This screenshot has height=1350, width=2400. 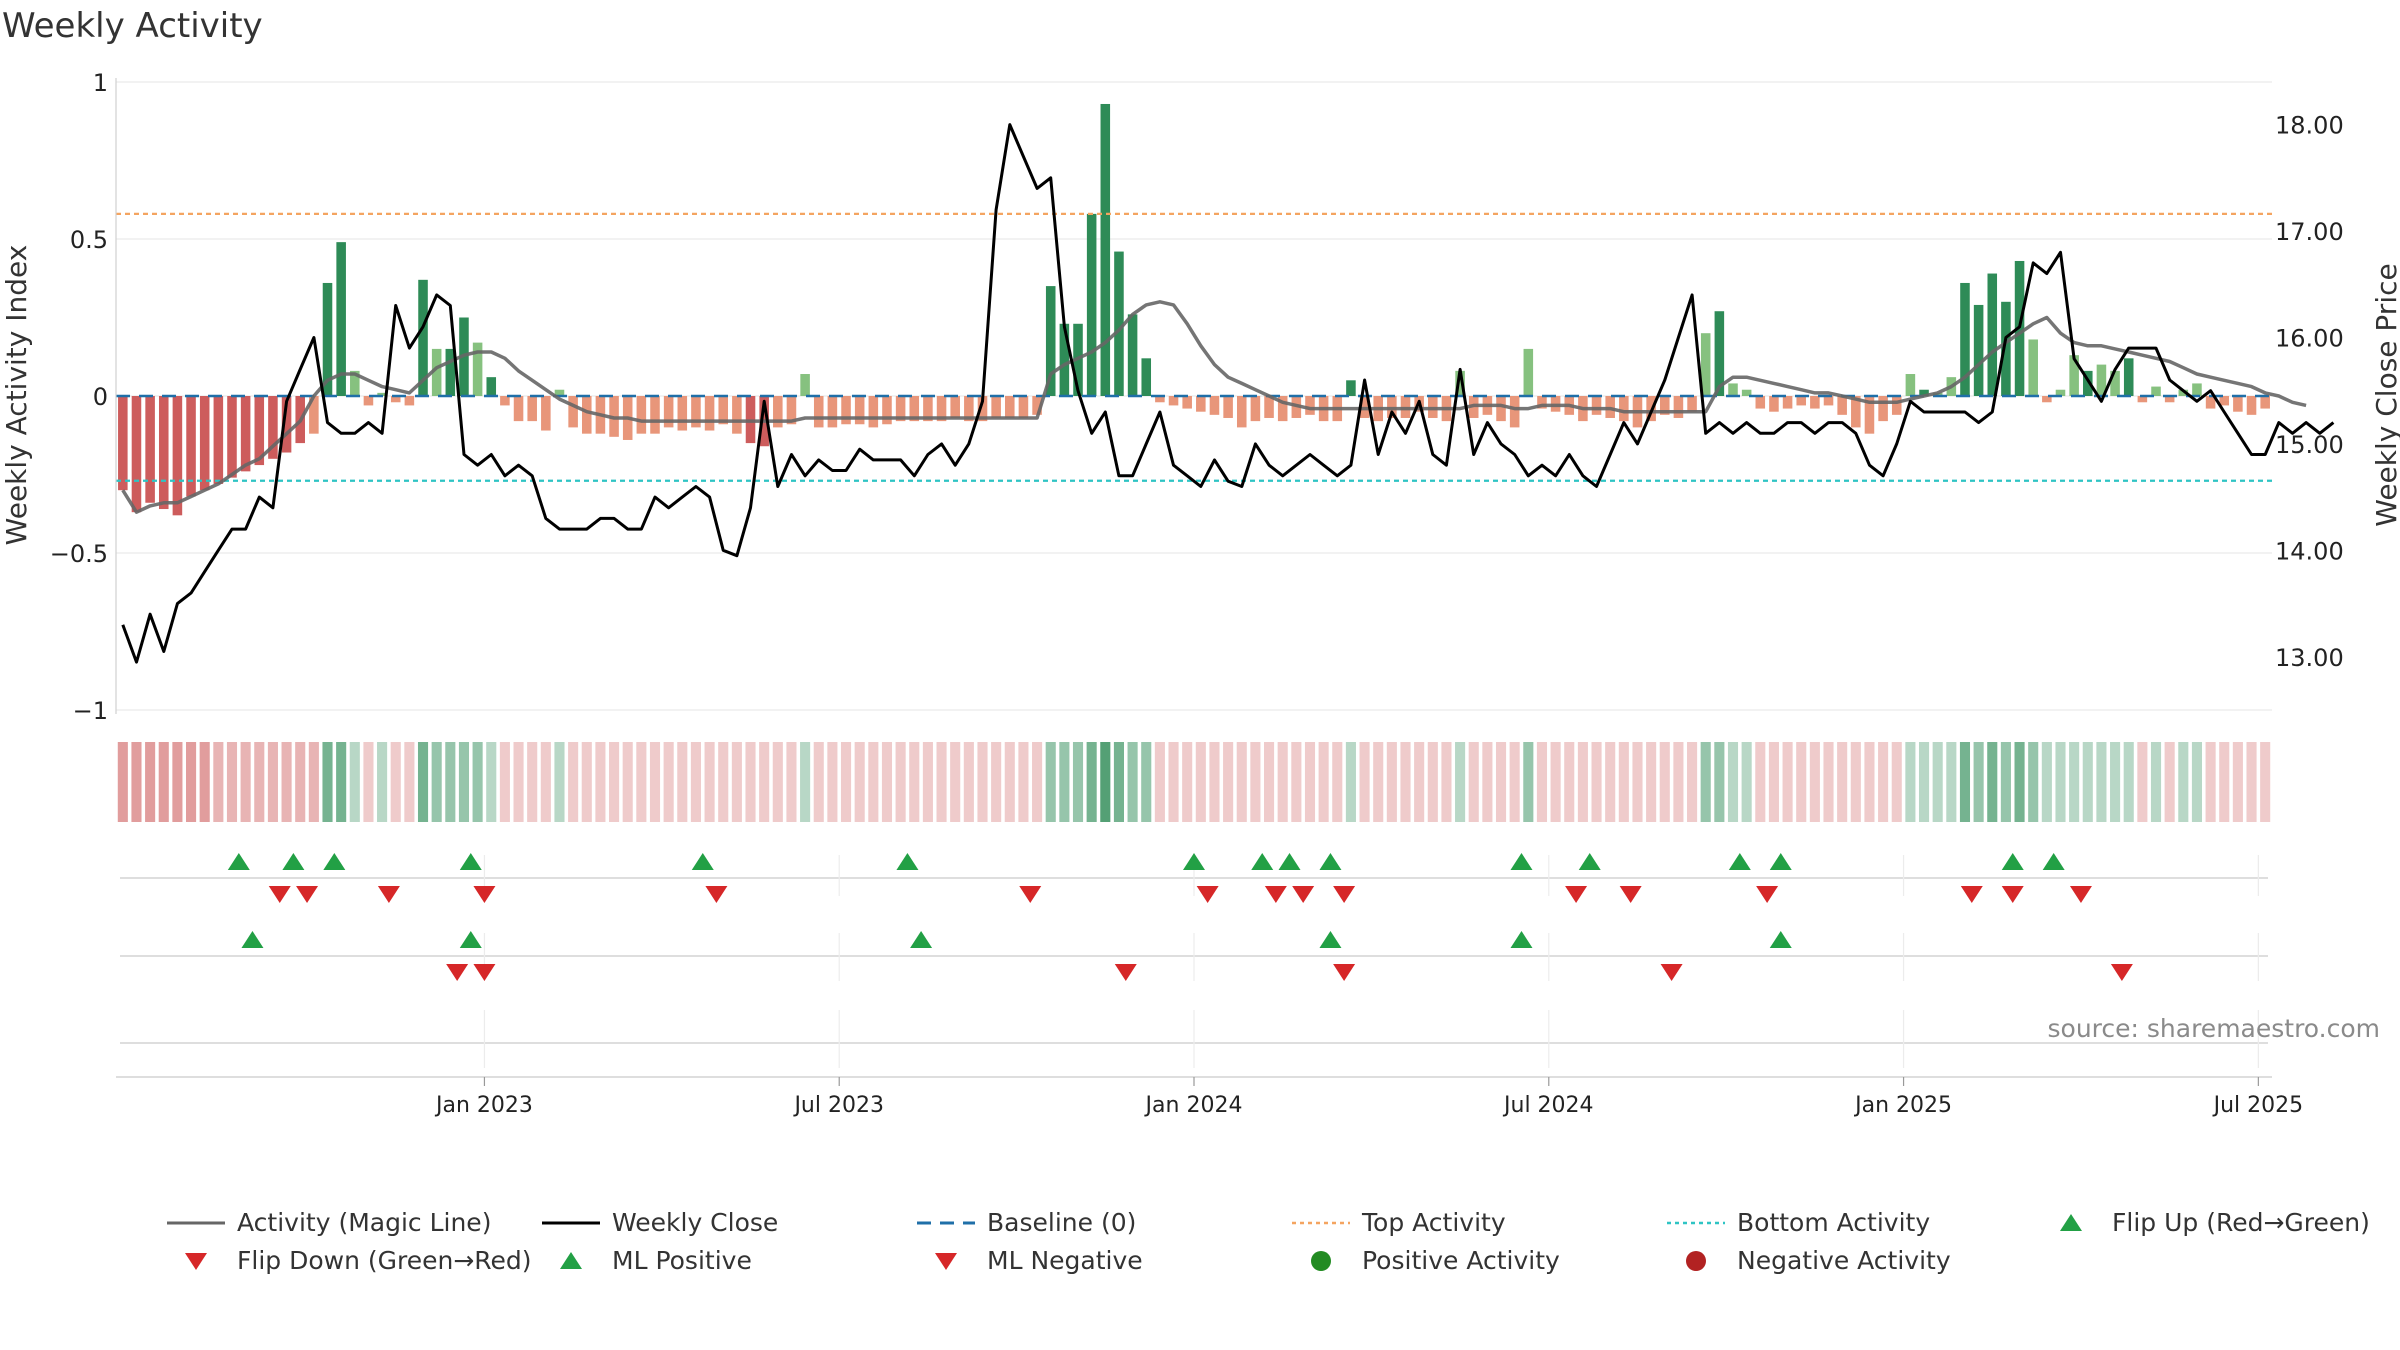 I want to click on x-tick-label: Jan 2025, so click(x=1902, y=1105).